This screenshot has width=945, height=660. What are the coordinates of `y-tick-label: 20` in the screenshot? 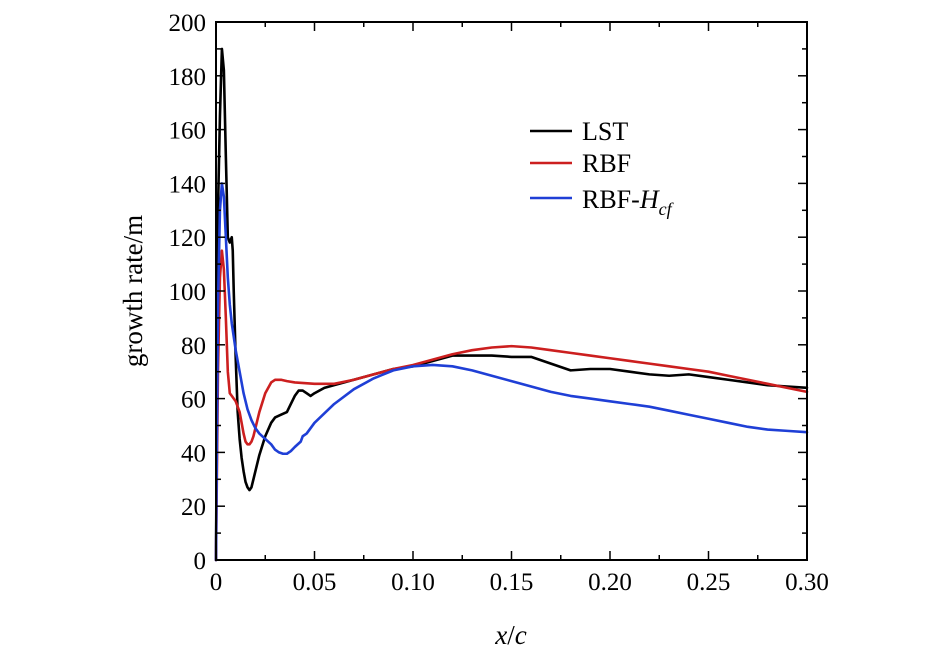 It's located at (193, 507).